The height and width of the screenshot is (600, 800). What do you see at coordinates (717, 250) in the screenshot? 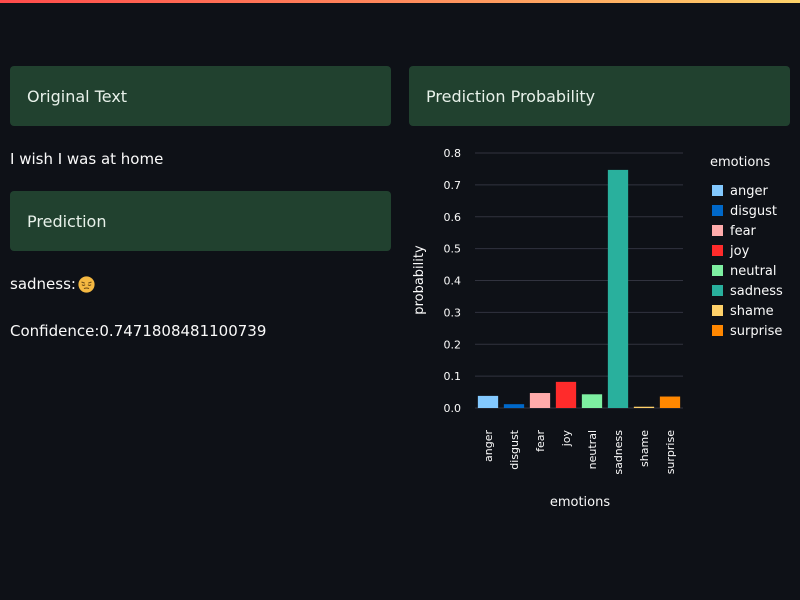
I see `legend-swatch-joy` at bounding box center [717, 250].